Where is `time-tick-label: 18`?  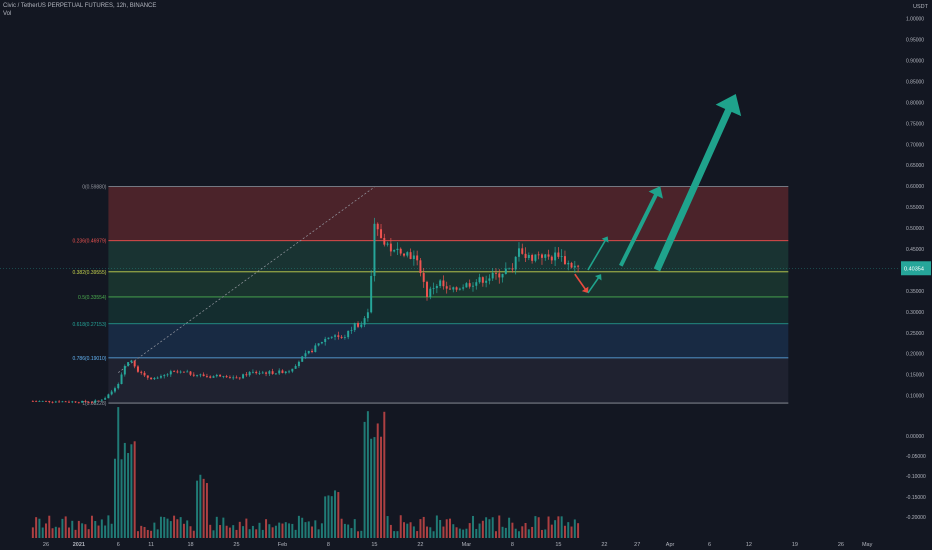 time-tick-label: 18 is located at coordinates (190, 545).